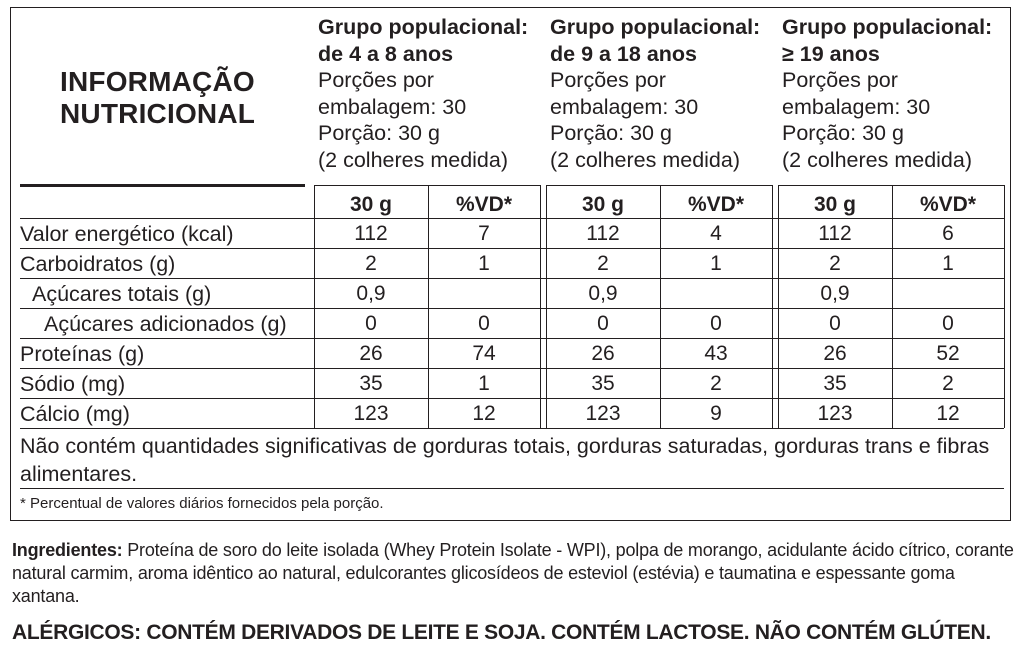 The width and height of the screenshot is (1021, 653). Describe the element at coordinates (716, 233) in the screenshot. I see `cell-daily-value: 4` at that location.